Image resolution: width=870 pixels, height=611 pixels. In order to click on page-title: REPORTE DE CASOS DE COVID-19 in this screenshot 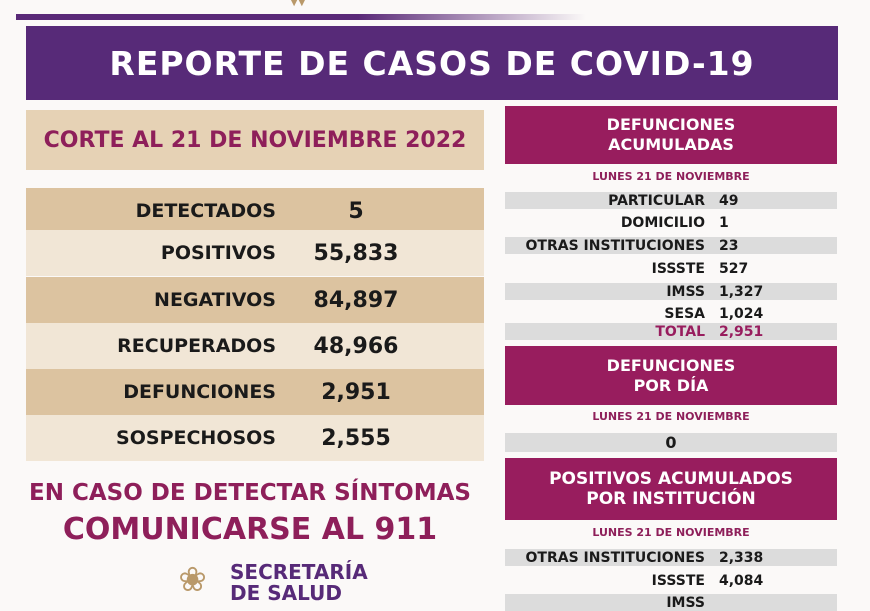, I will do `click(432, 63)`.